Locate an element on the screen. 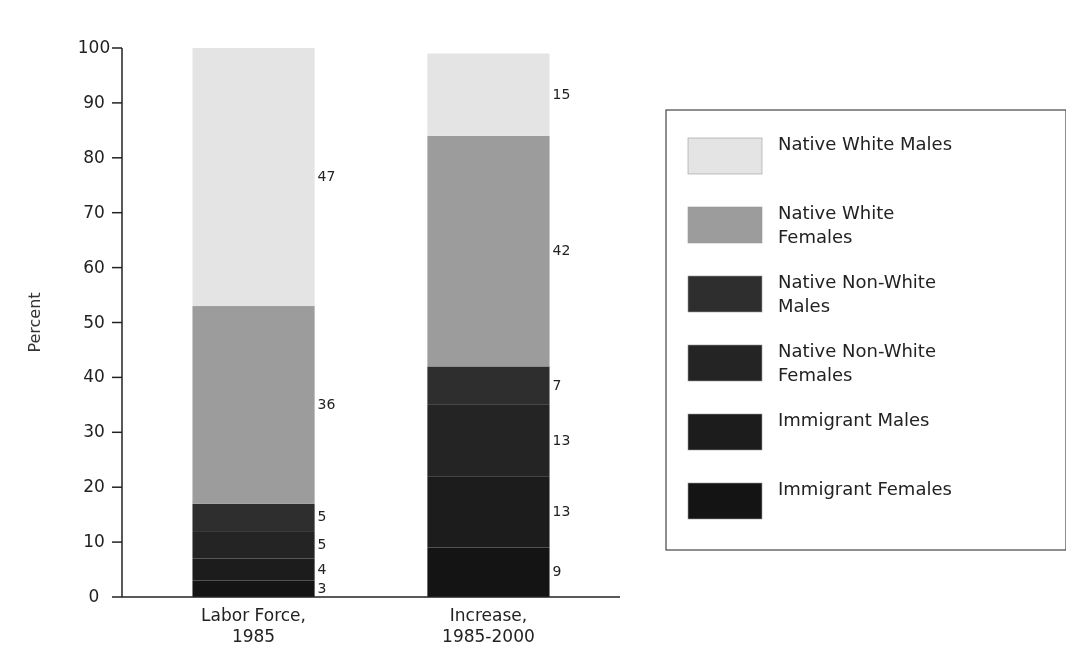  y-tick-label: 30 is located at coordinates (94, 431).